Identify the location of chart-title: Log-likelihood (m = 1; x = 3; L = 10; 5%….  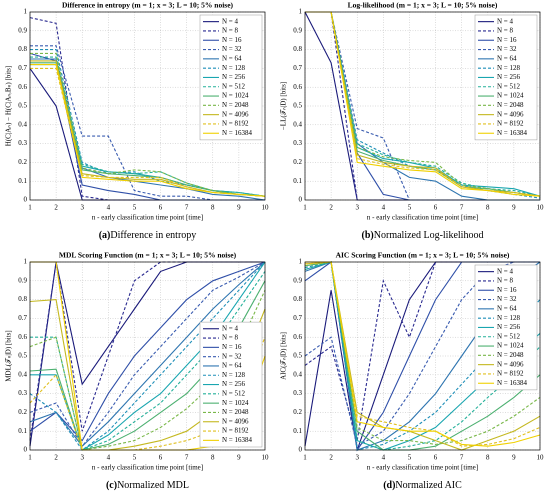
(423, 5).